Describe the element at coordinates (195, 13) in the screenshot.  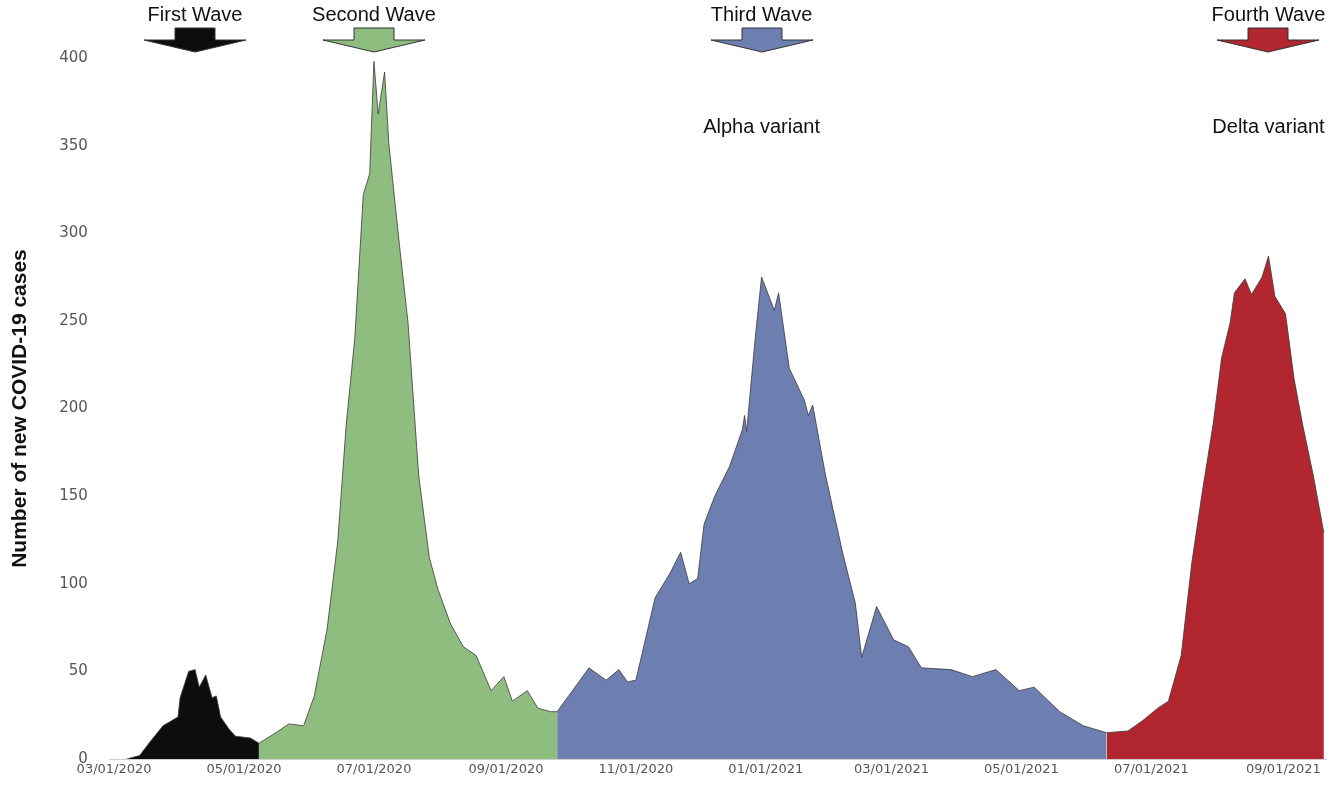
I see `text: First Wave` at that location.